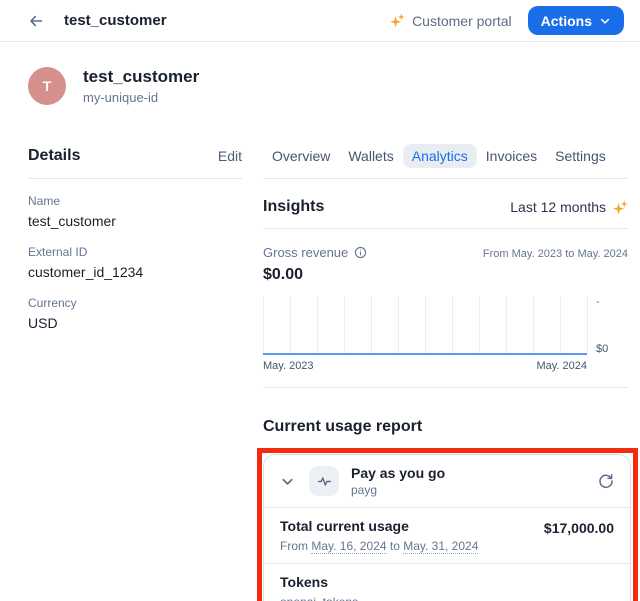 This screenshot has width=640, height=601. Describe the element at coordinates (349, 546) in the screenshot. I see `period-start-date: May. 16, 2024` at that location.